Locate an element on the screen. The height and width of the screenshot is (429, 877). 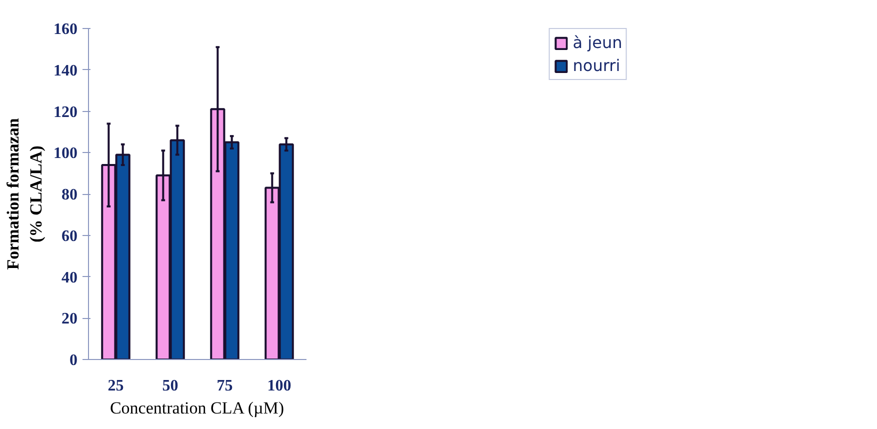
x-axis-title: Concentration CLA (µM) is located at coordinates (197, 408).